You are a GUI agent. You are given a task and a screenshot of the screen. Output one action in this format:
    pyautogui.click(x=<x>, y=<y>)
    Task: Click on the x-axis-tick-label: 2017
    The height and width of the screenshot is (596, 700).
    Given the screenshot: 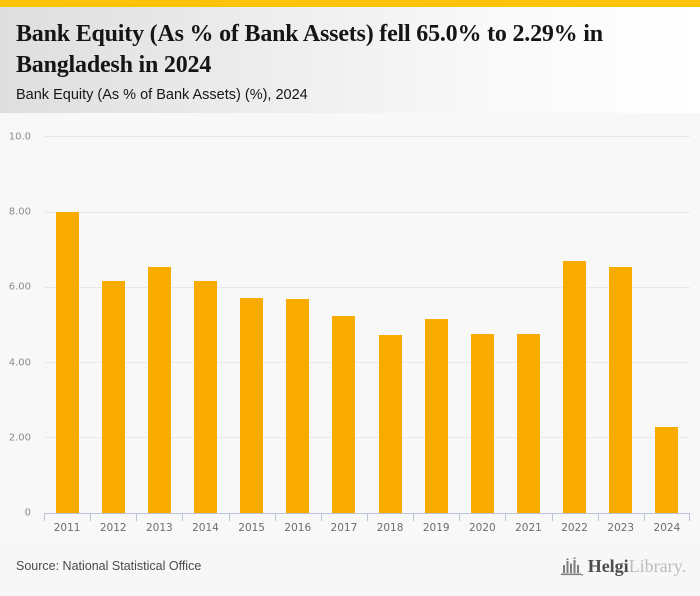 What is the action you would take?
    pyautogui.click(x=344, y=527)
    